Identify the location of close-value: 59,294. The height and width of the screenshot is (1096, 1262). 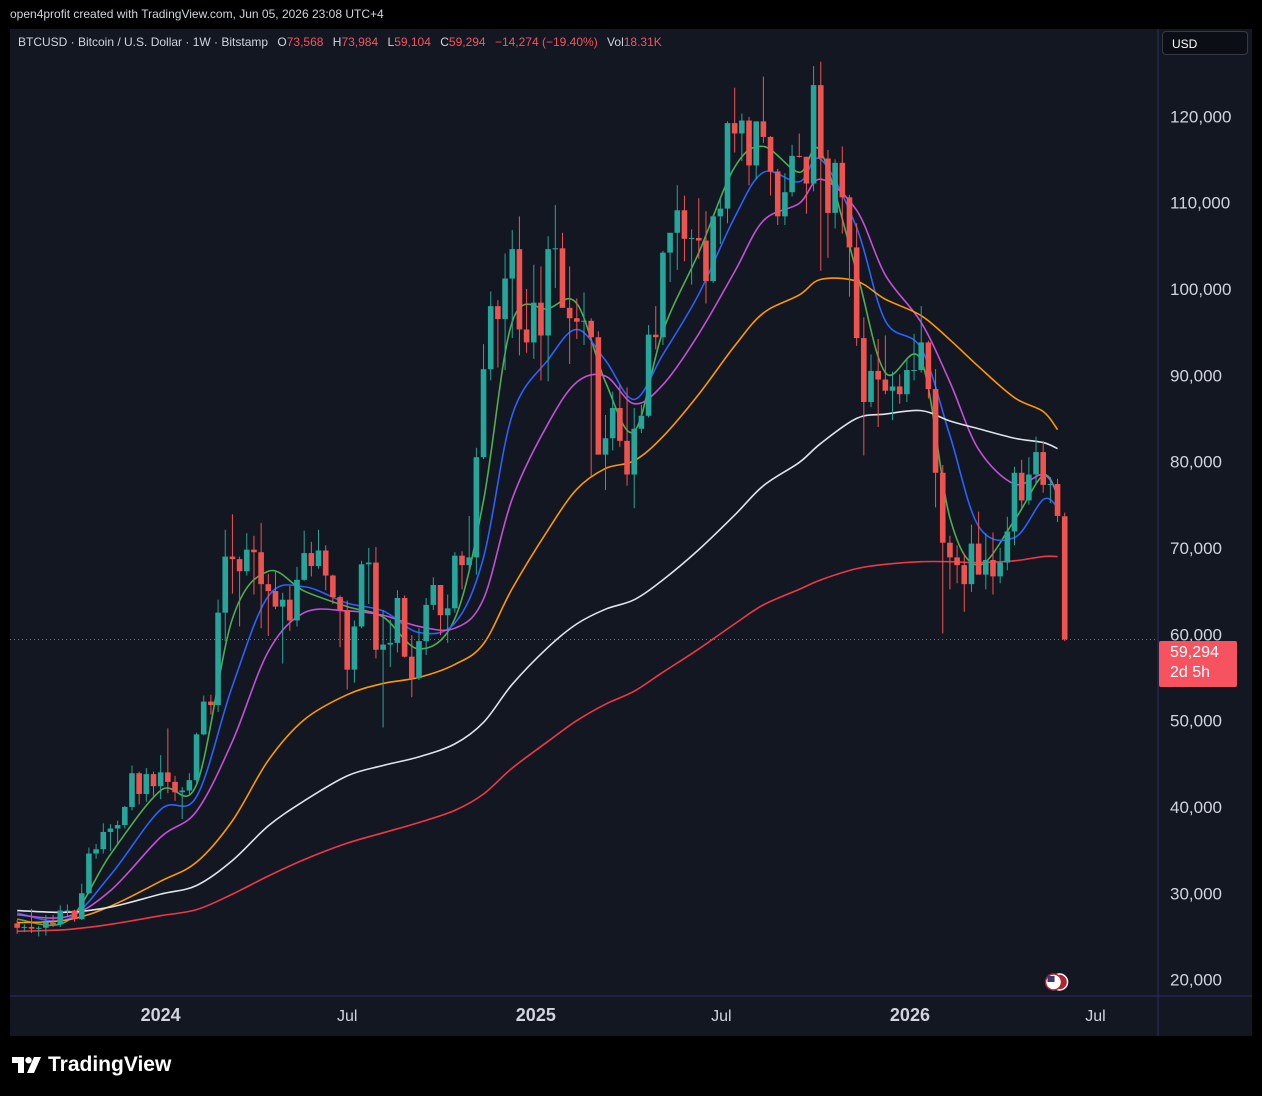
(467, 42).